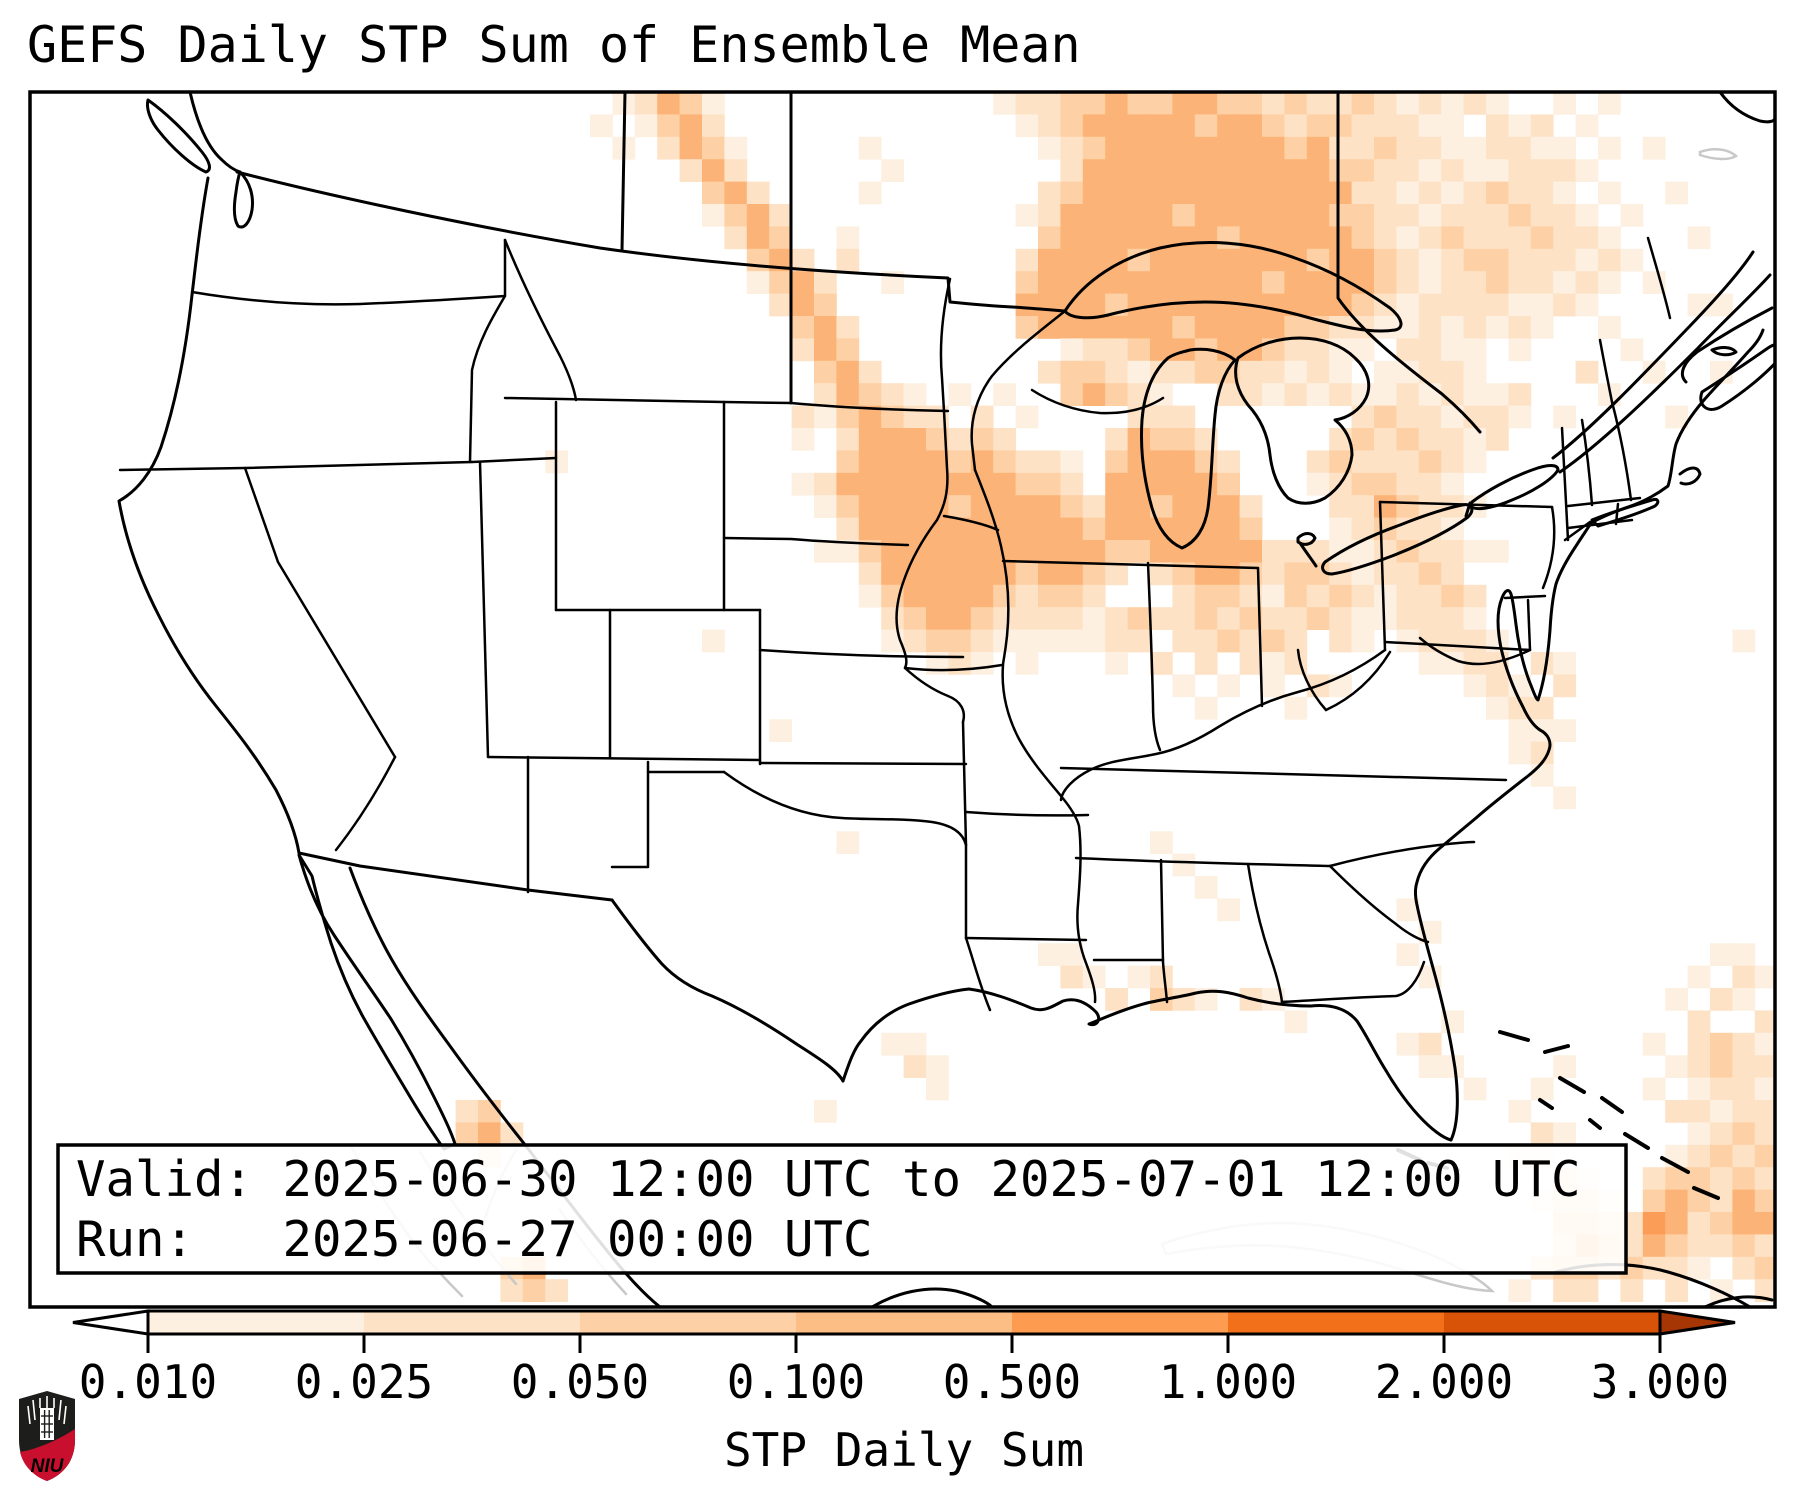 The width and height of the screenshot is (1803, 1500). I want to click on niu-red-band, so click(47, 1455).